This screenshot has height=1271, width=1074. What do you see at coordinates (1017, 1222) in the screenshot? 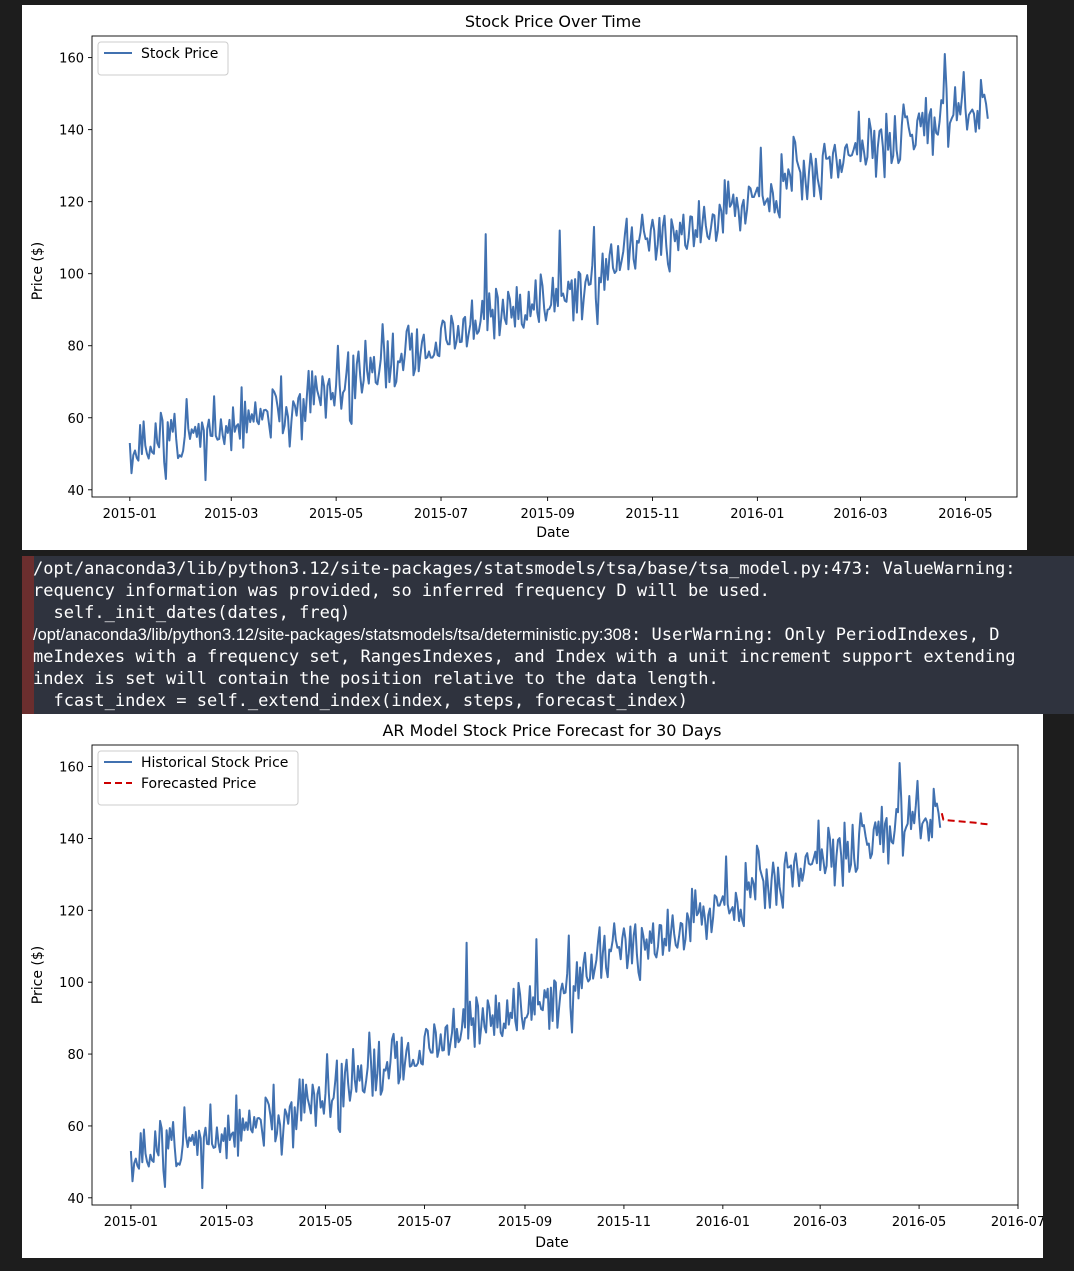
I see `x-tick-label: 2016-07` at bounding box center [1017, 1222].